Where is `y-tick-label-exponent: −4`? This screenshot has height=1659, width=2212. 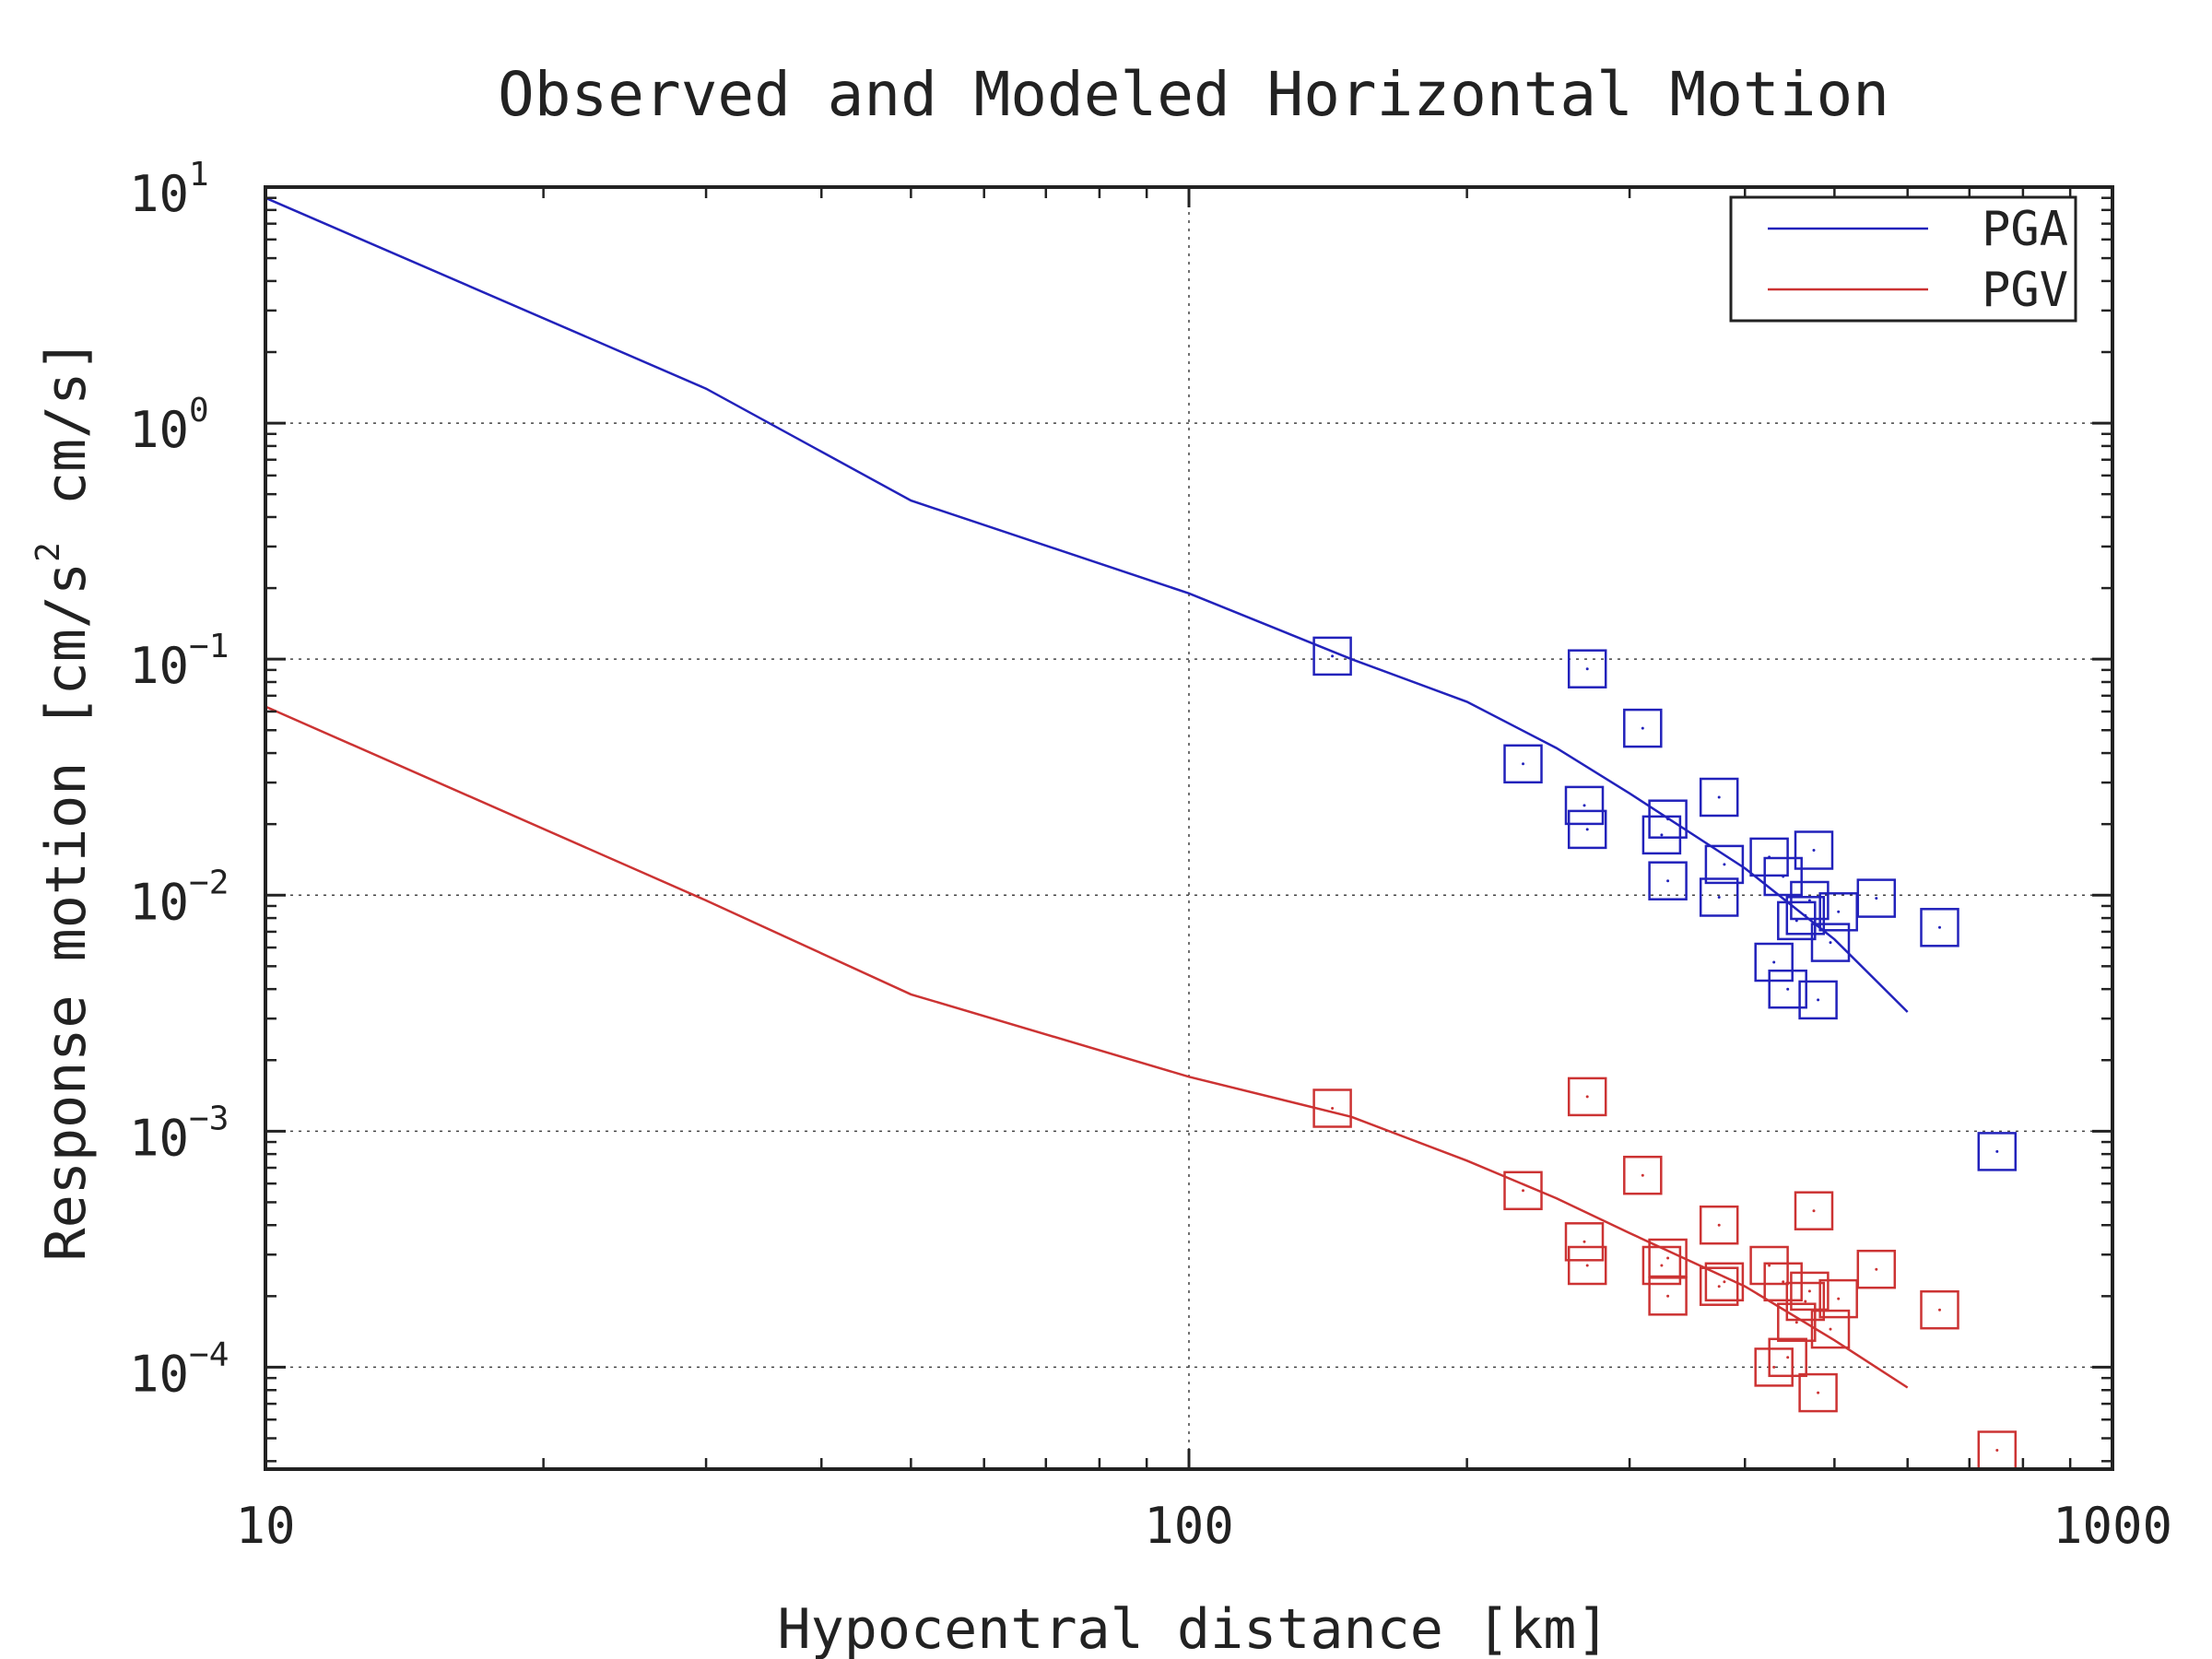 y-tick-label-exponent: −4 is located at coordinates (209, 1354).